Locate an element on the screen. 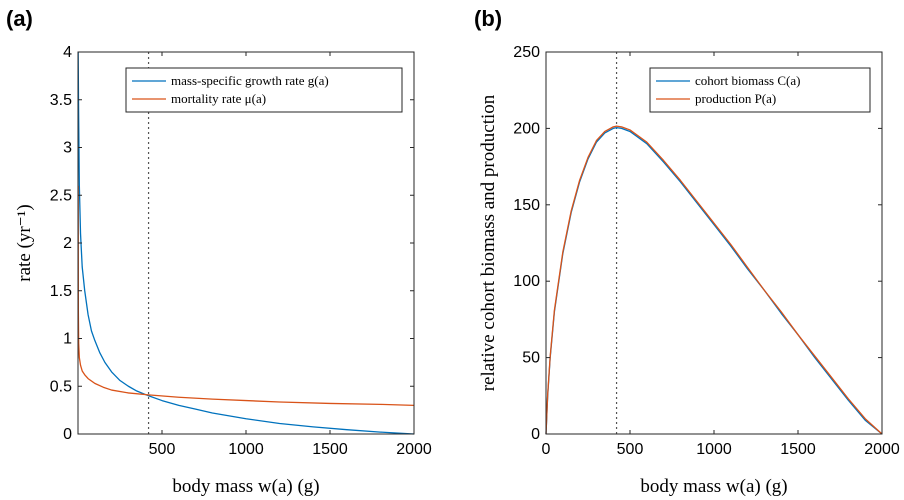 This screenshot has height=500, width=904. legend-entry-2: mortality rate μ(a) is located at coordinates (218, 98).